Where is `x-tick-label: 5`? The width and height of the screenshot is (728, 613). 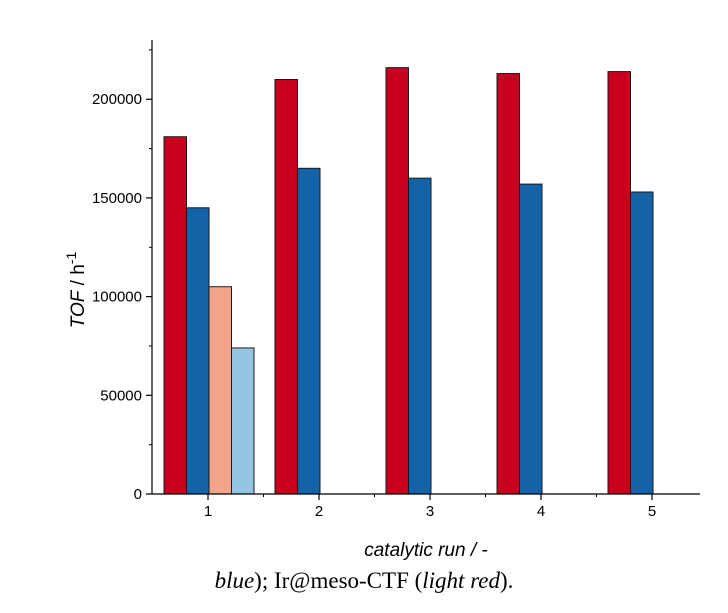
x-tick-label: 5 is located at coordinates (652, 511).